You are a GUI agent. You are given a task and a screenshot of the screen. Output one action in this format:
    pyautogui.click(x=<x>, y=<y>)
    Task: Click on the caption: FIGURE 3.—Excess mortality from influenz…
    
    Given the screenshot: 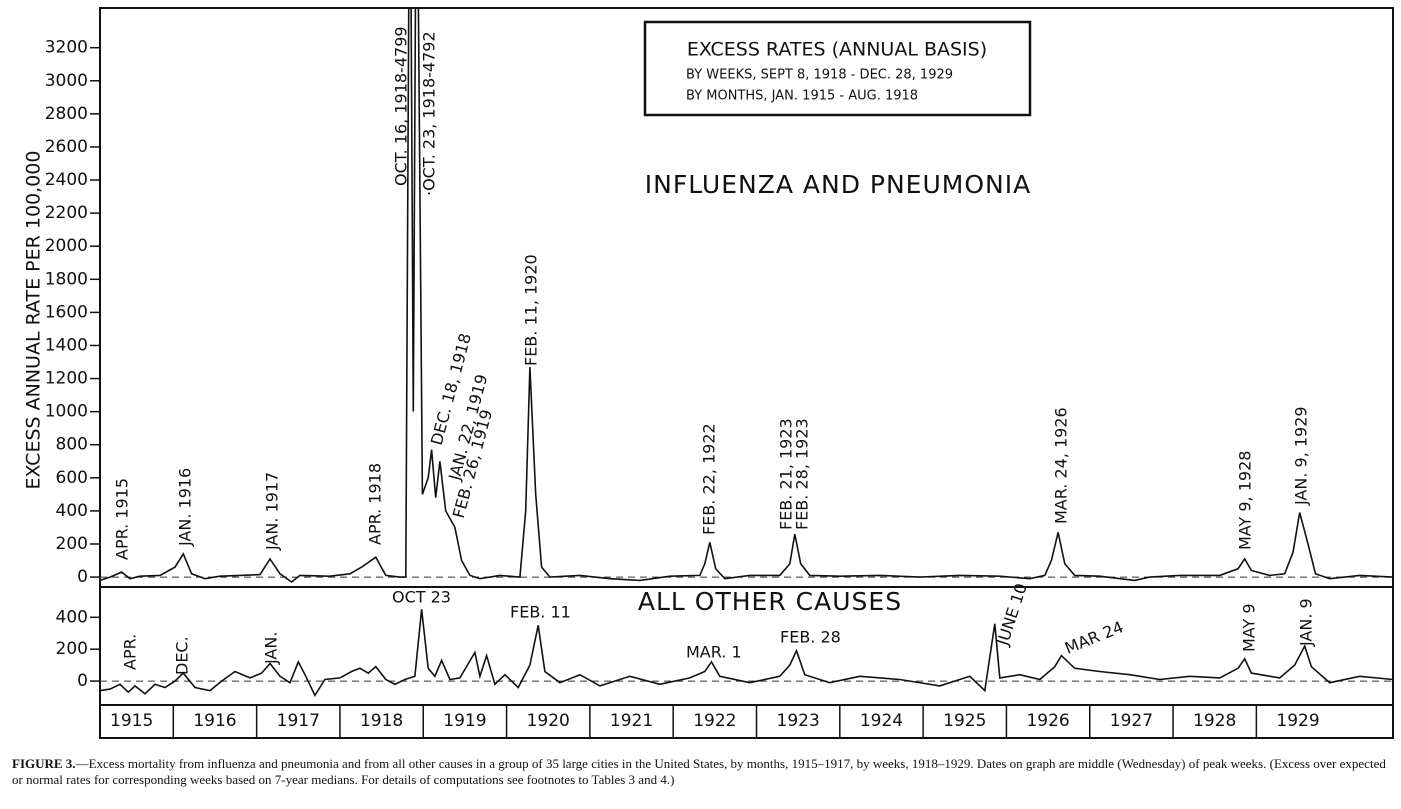 What is the action you would take?
    pyautogui.click(x=704, y=772)
    